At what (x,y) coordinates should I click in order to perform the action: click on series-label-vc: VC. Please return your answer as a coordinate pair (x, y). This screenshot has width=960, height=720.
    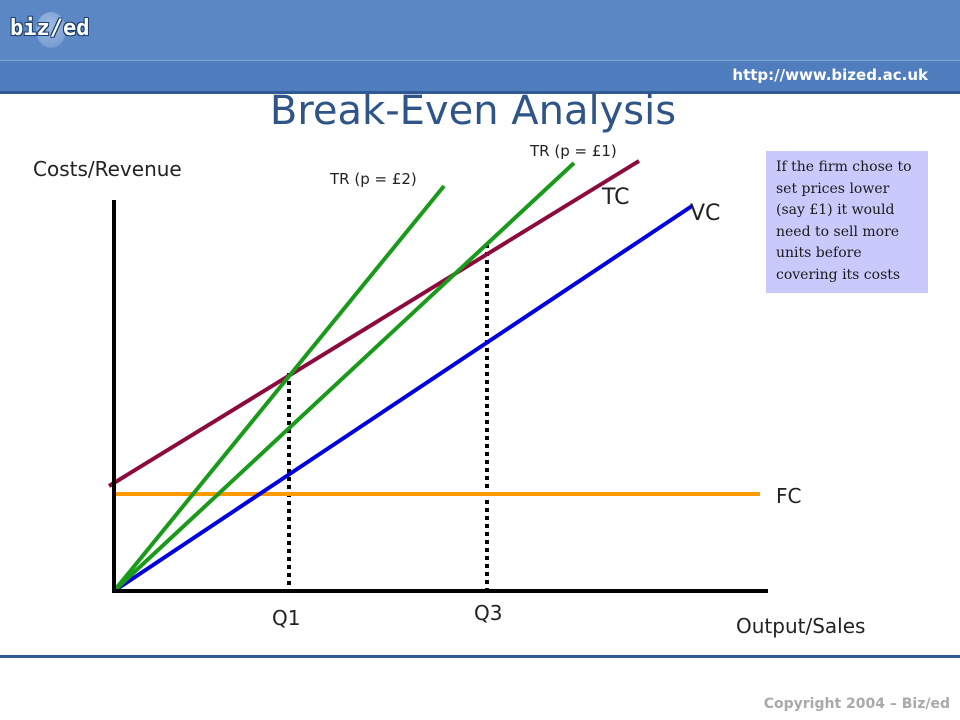
    Looking at the image, I should click on (705, 213).